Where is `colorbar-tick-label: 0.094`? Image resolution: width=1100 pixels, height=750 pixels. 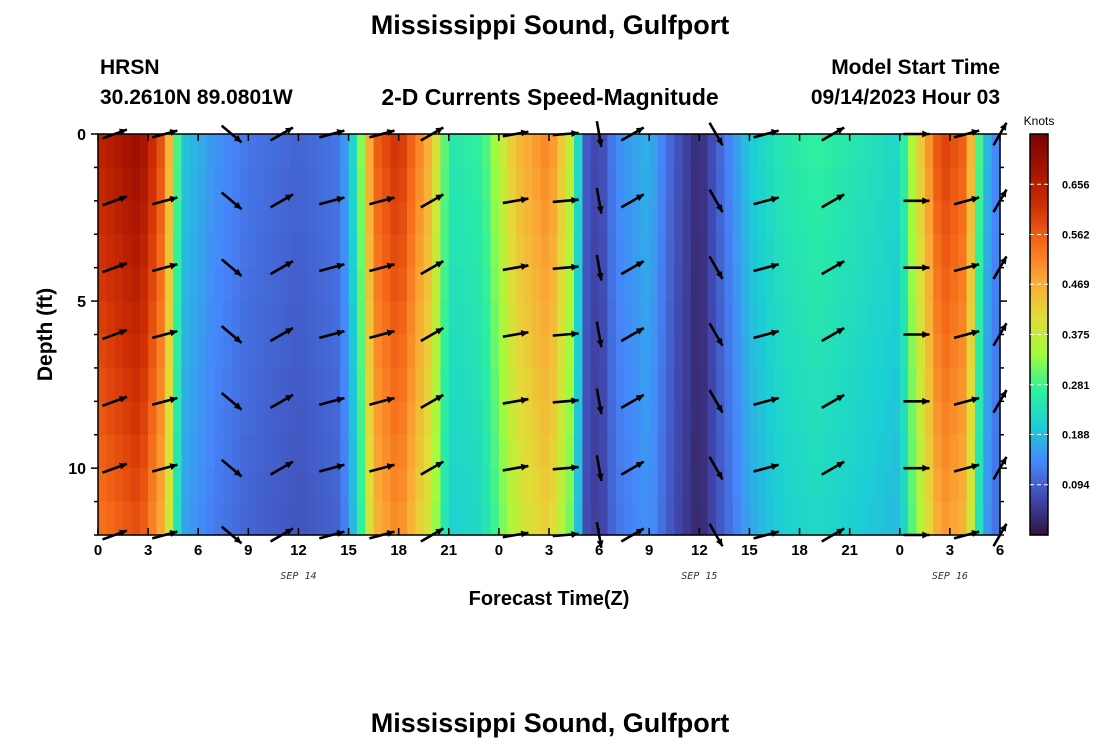
colorbar-tick-label: 0.094 is located at coordinates (1076, 486).